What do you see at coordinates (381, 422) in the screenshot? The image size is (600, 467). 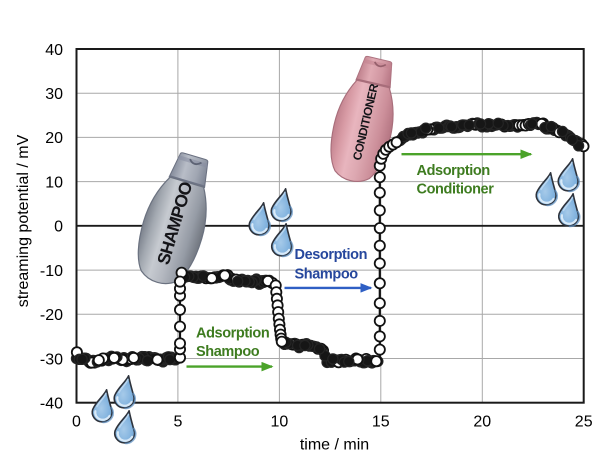 I see `svg-text: 15` at bounding box center [381, 422].